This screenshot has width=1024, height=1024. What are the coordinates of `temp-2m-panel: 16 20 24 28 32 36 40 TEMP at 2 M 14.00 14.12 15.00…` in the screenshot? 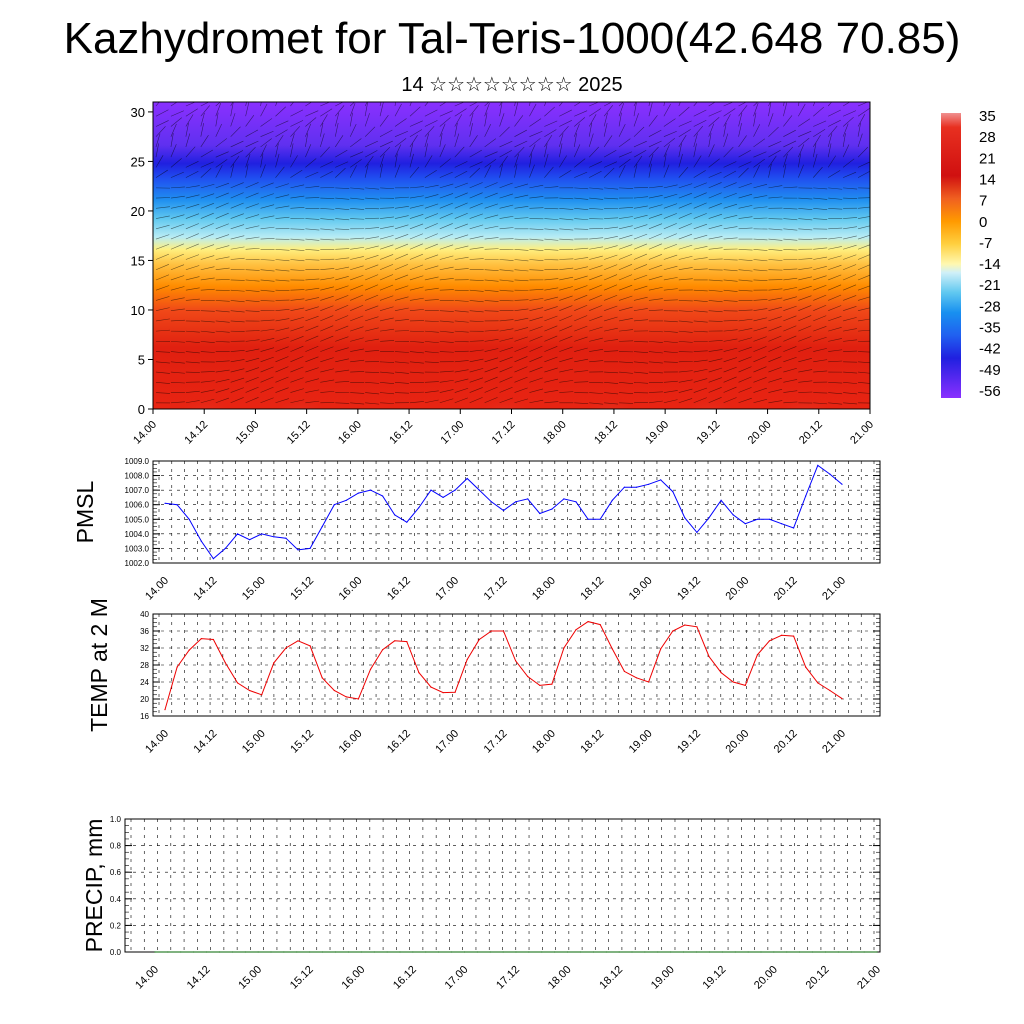 It's located at (483, 677).